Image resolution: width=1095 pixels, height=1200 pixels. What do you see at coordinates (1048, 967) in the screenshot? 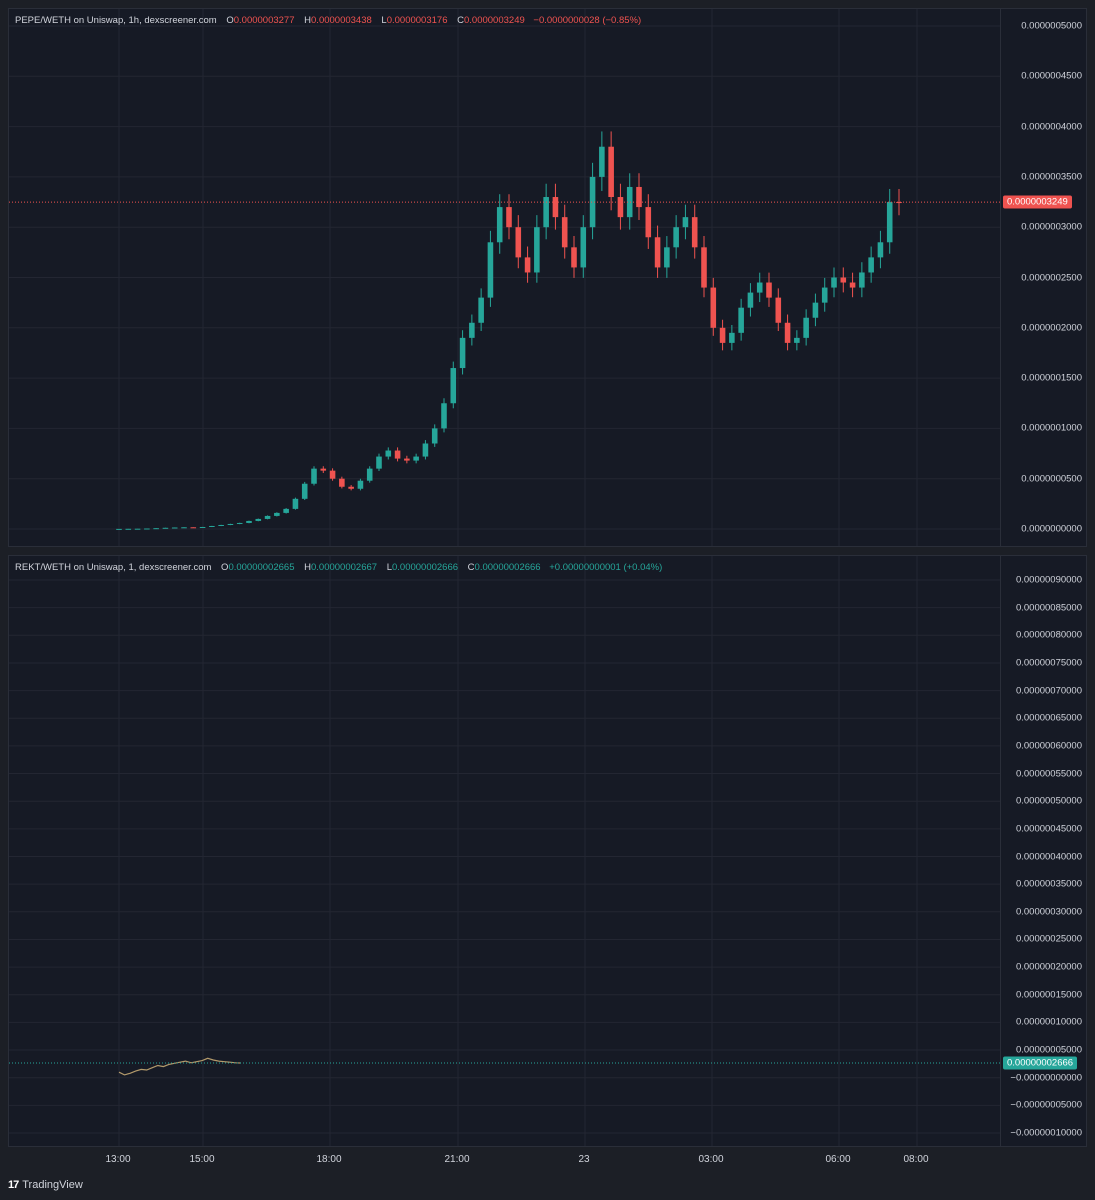
I see `rekt-price-tick: 0.00000020000` at bounding box center [1048, 967].